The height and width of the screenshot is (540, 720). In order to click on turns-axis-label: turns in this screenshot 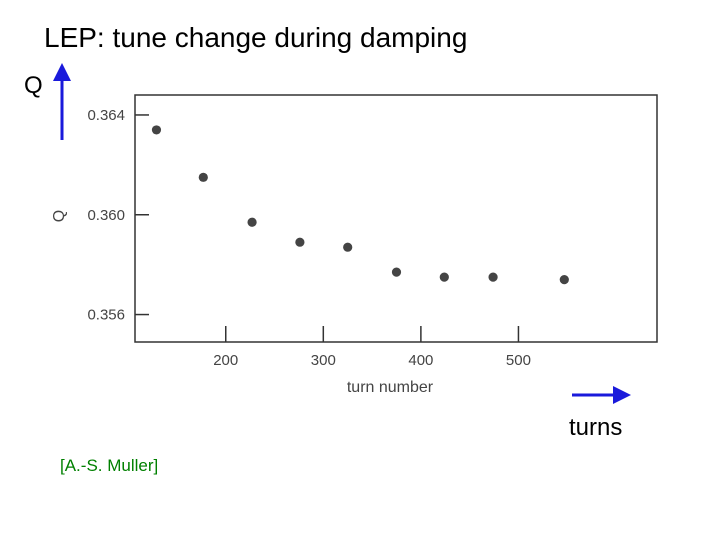, I will do `click(596, 427)`.